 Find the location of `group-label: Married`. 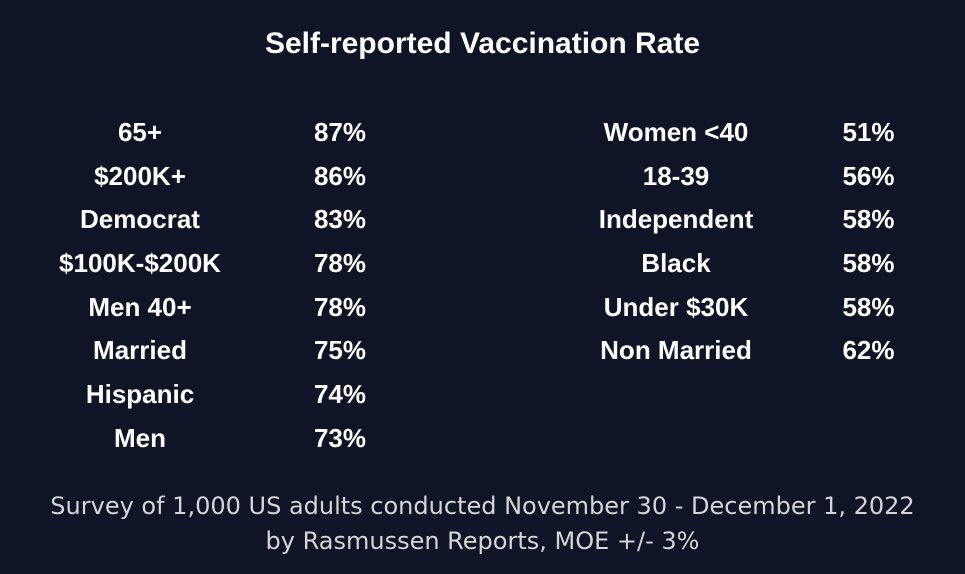

group-label: Married is located at coordinates (140, 350).